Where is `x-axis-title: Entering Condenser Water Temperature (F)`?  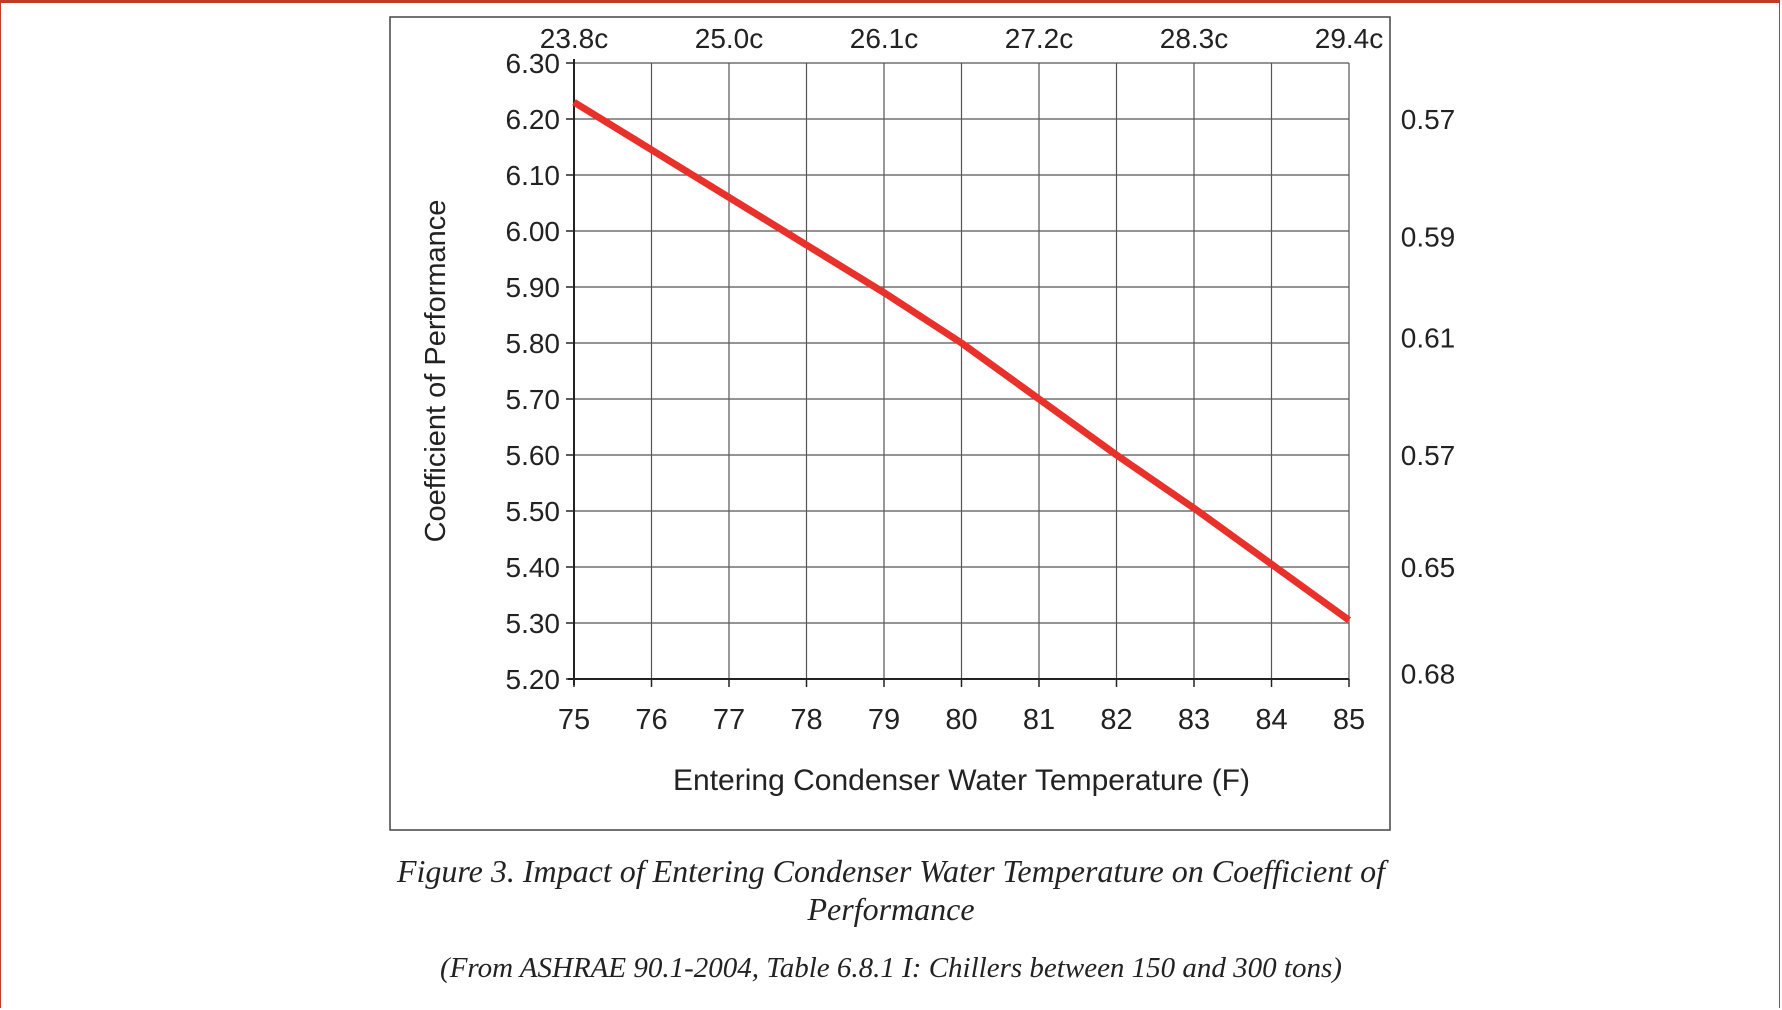 x-axis-title: Entering Condenser Water Temperature (F) is located at coordinates (961, 780).